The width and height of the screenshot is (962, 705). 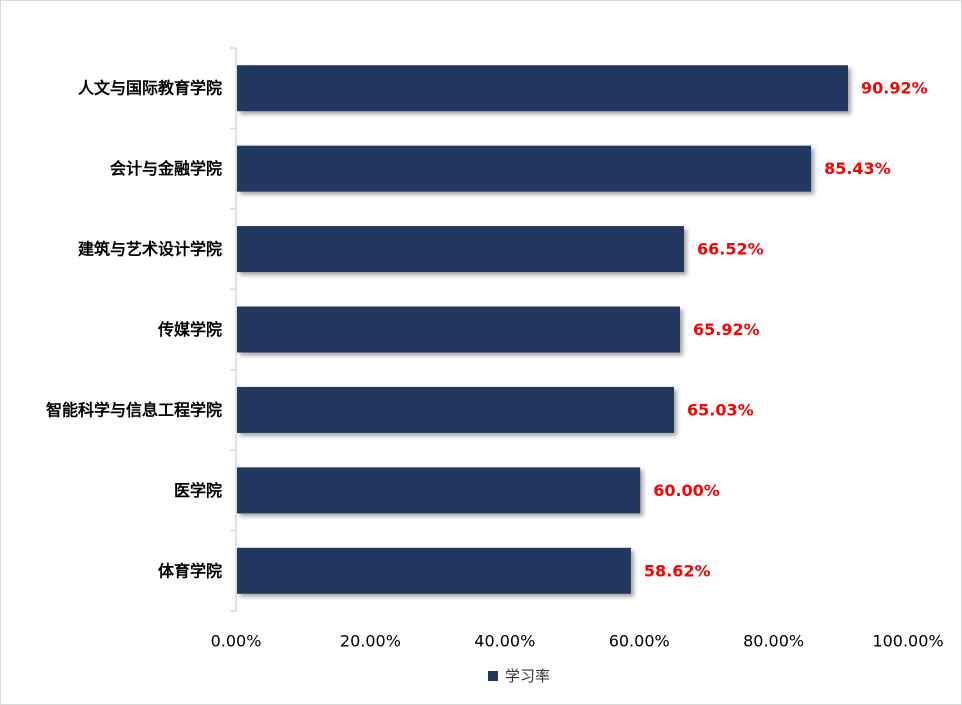 What do you see at coordinates (527, 676) in the screenshot?
I see `legend-label: 学习率` at bounding box center [527, 676].